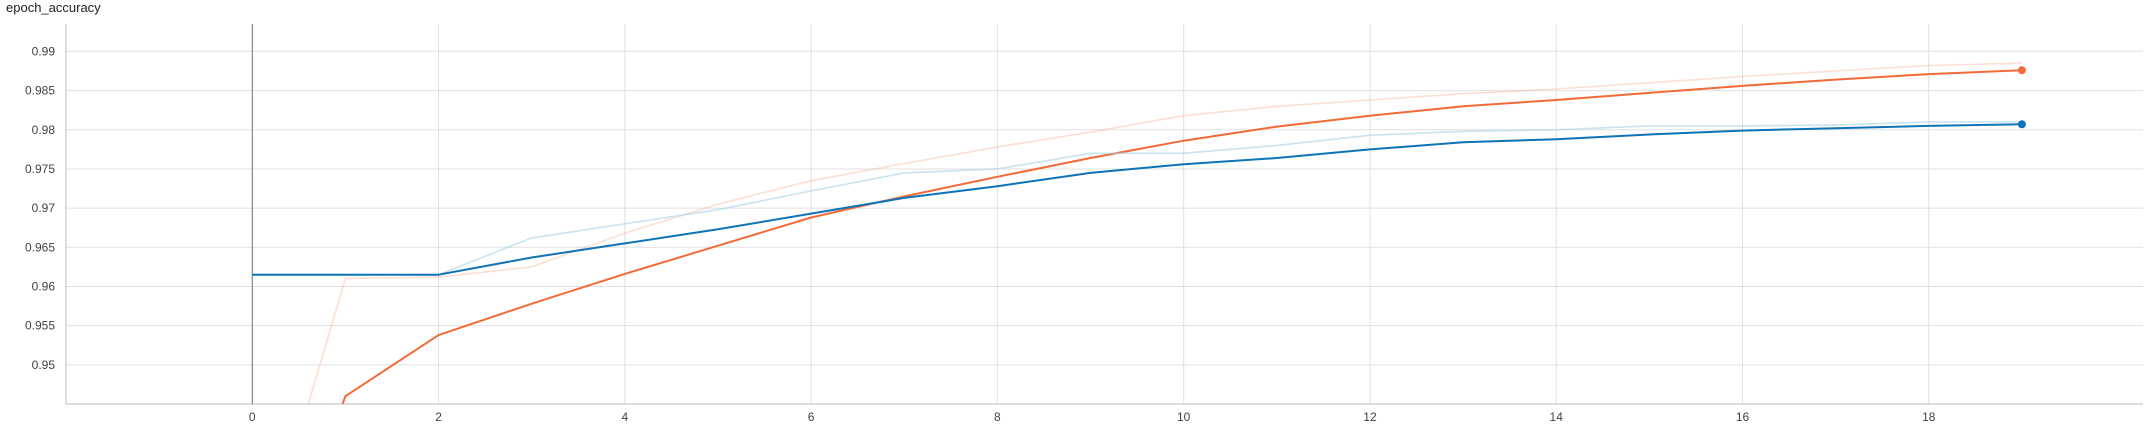 This screenshot has height=426, width=2150. I want to click on y-tick-label: 0.96, so click(44, 286).